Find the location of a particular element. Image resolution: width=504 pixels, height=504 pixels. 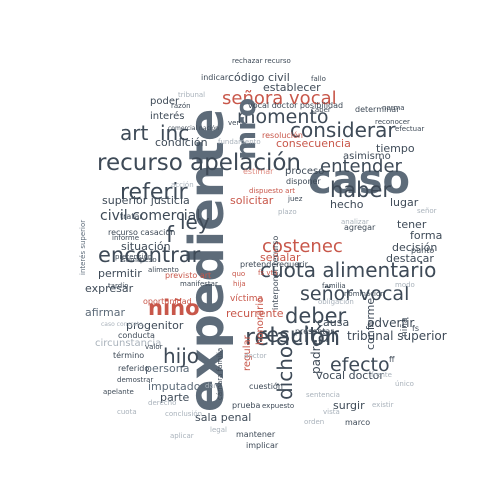

word: establecer is located at coordinates (292, 87).